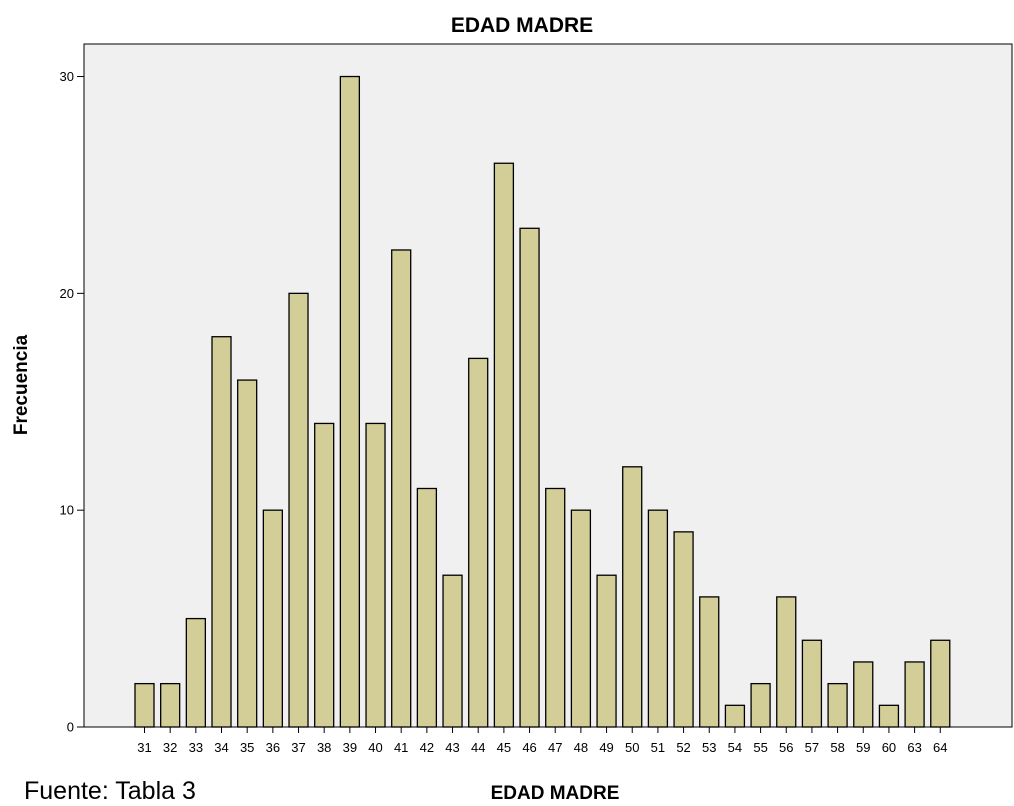 This screenshot has width=1014, height=806. I want to click on x-tick-label: 64, so click(940, 747).